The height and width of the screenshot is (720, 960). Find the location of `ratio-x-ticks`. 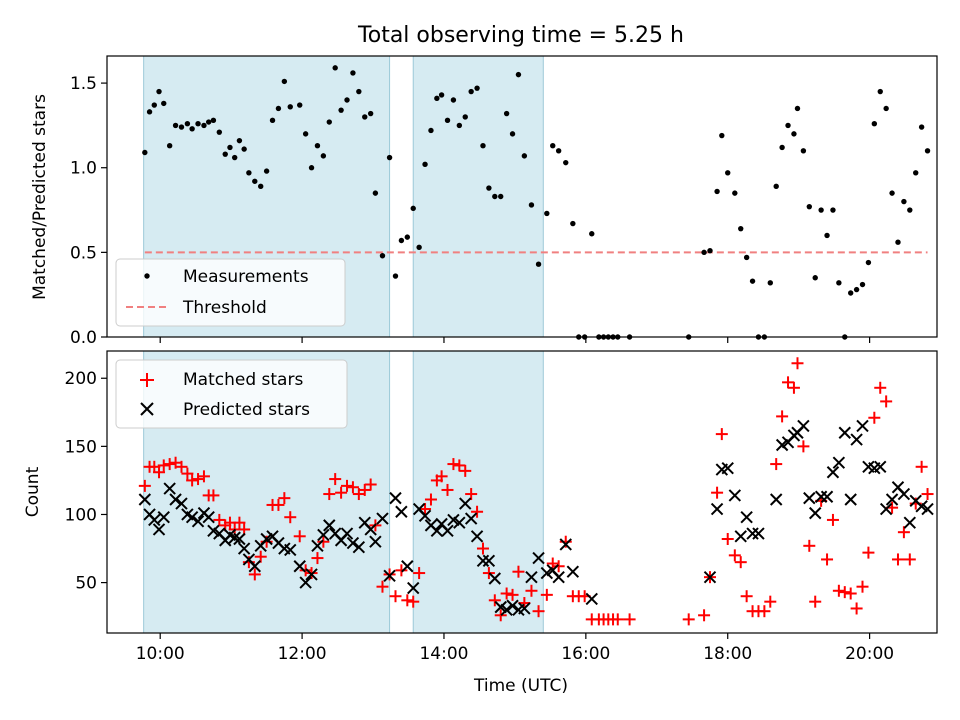

ratio-x-ticks is located at coordinates (515, 340).